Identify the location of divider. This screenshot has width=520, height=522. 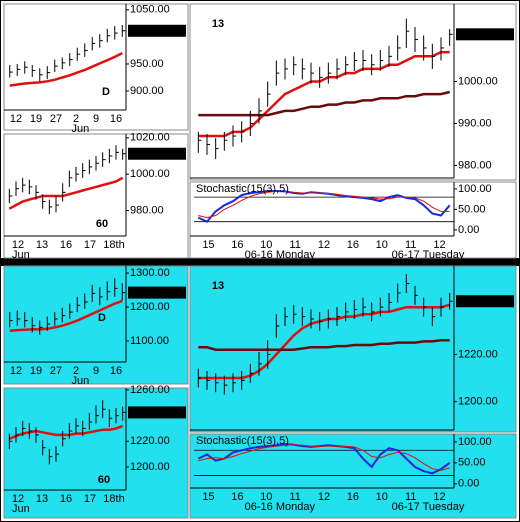
(260, 262).